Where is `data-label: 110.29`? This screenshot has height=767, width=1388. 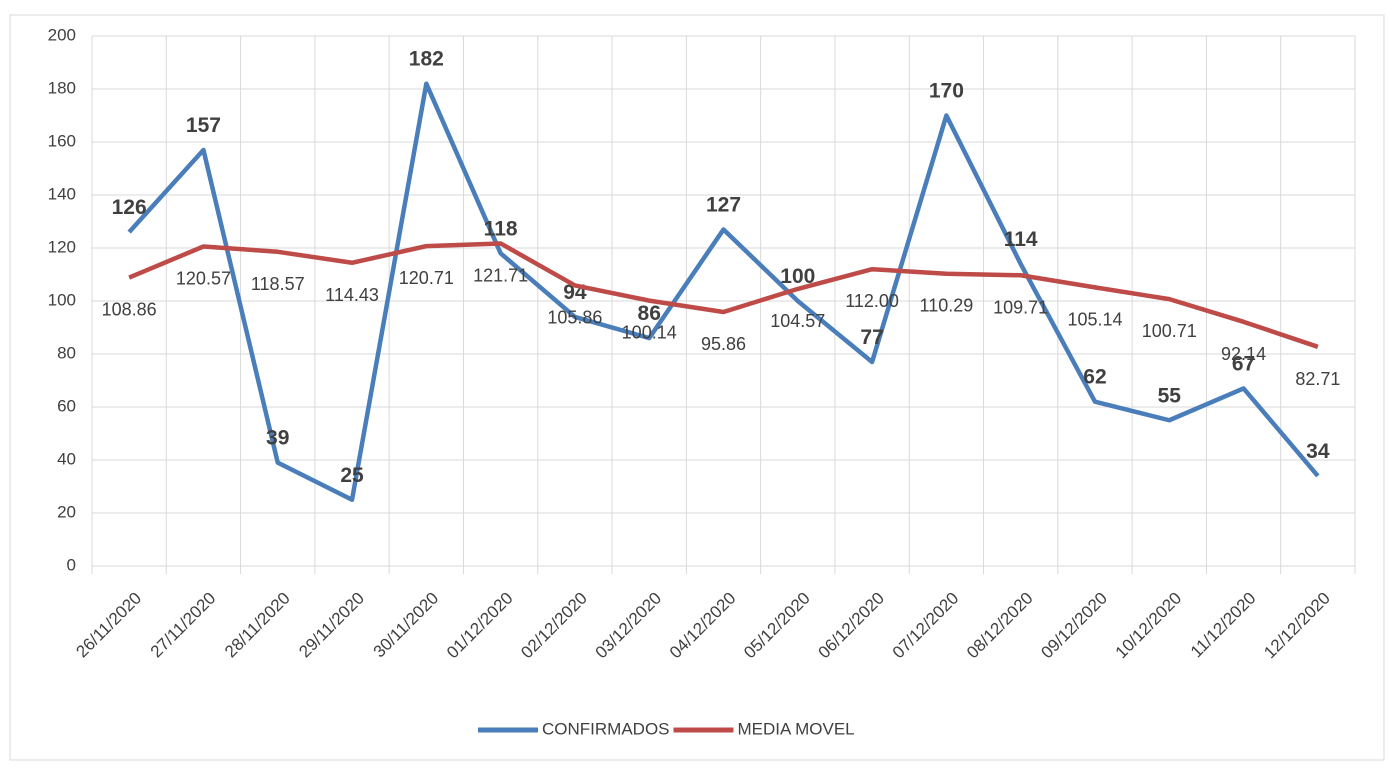
data-label: 110.29 is located at coordinates (947, 306).